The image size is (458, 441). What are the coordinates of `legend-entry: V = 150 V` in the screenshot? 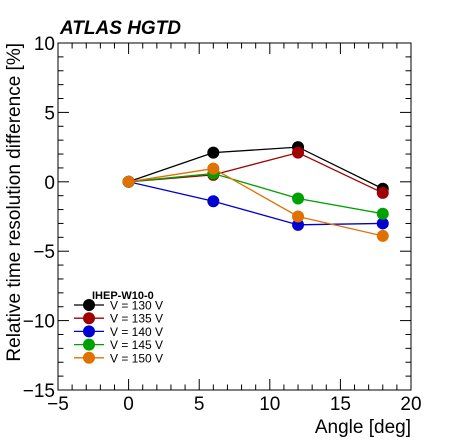 It's located at (118, 358).